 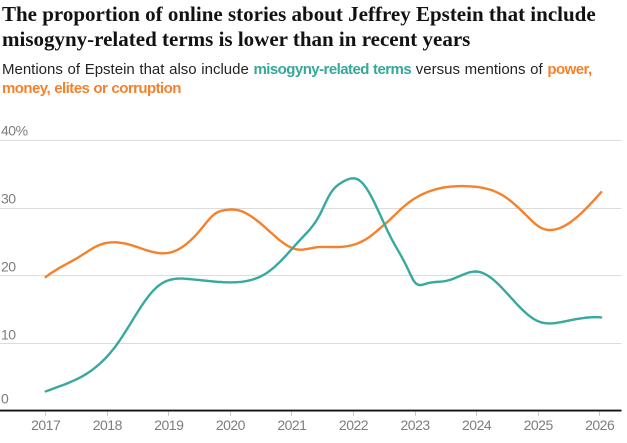 What do you see at coordinates (169, 425) in the screenshot?
I see `svg-text: 2019` at bounding box center [169, 425].